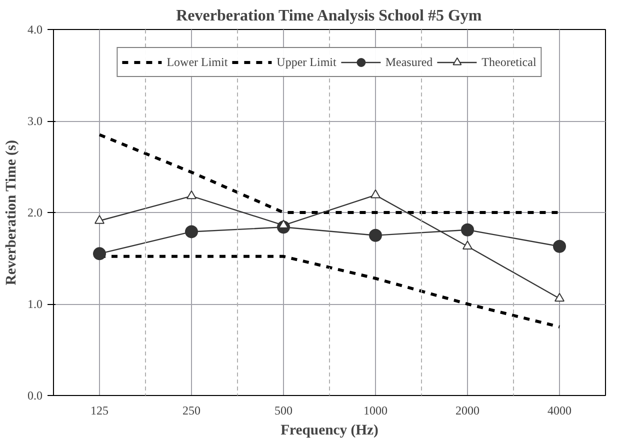 The height and width of the screenshot is (445, 629). I want to click on legend-label: Theoretical, so click(509, 62).